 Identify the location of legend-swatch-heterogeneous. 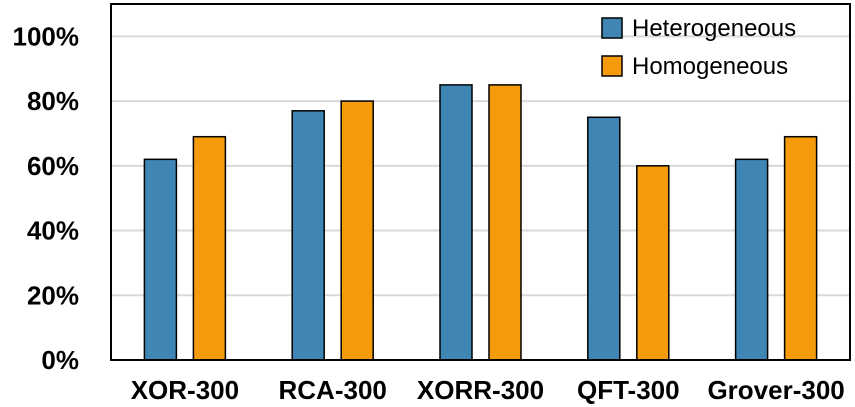
(612, 28).